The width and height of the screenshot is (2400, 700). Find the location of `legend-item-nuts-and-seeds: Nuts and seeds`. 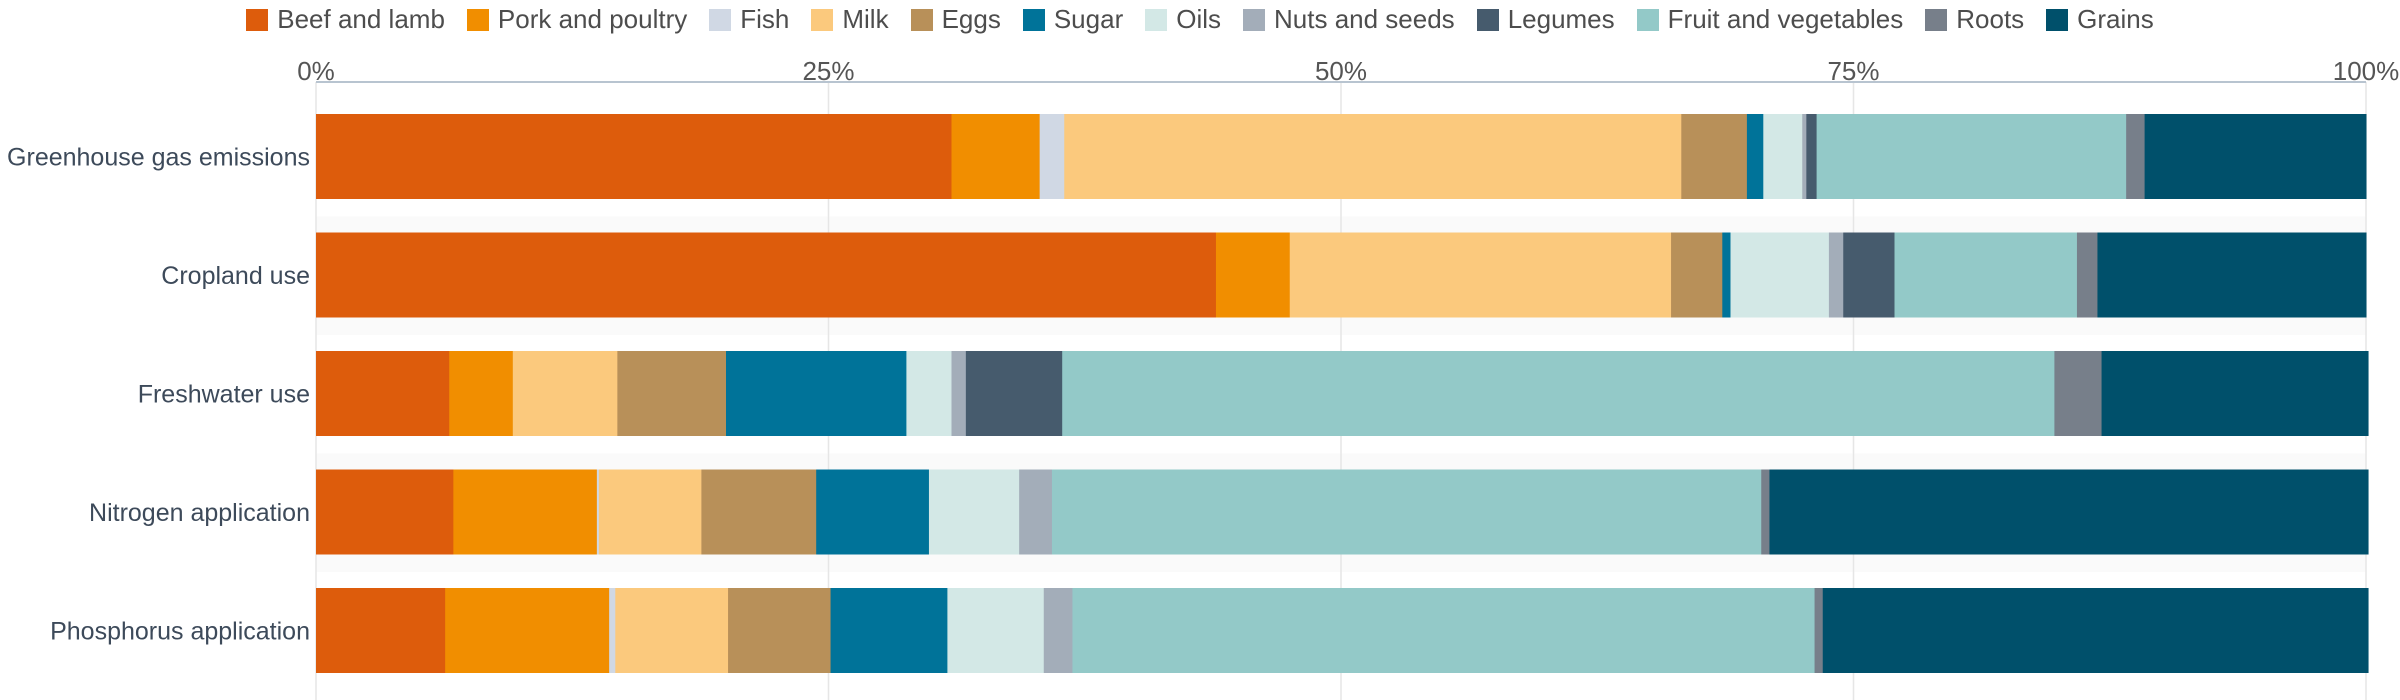

legend-item-nuts-and-seeds: Nuts and seeds is located at coordinates (1349, 19).